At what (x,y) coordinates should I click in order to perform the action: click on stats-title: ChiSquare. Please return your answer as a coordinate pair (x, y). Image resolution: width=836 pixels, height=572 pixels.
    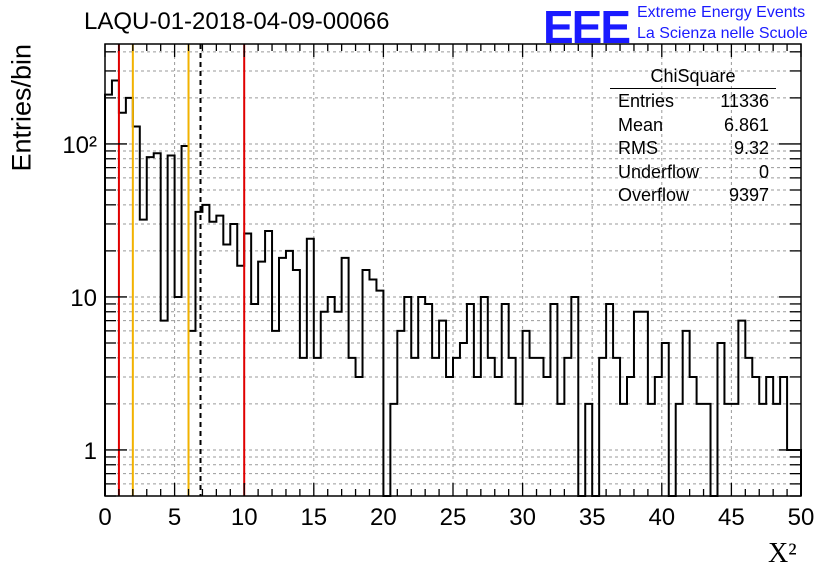
    Looking at the image, I should click on (693, 77).